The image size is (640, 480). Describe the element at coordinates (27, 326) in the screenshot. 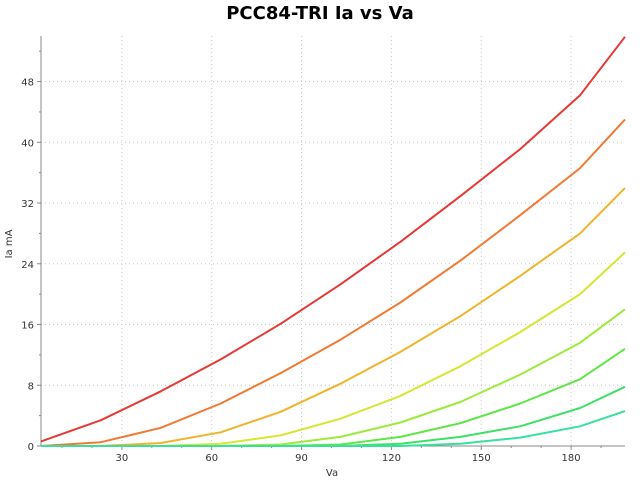

I see `y-tick-label: 16` at that location.